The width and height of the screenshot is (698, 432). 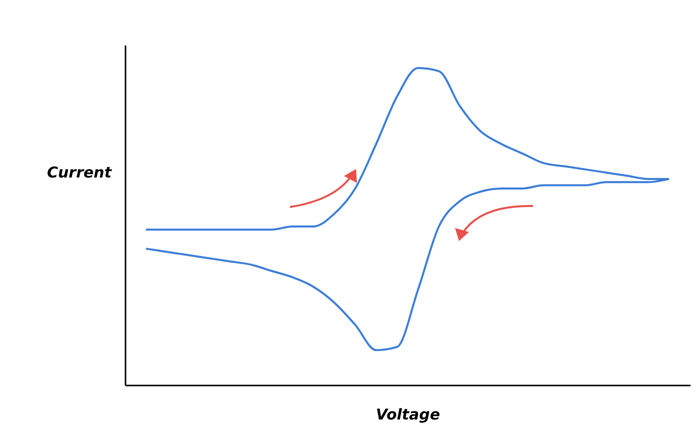 I want to click on x-axis-title: Voltage, so click(x=408, y=415).